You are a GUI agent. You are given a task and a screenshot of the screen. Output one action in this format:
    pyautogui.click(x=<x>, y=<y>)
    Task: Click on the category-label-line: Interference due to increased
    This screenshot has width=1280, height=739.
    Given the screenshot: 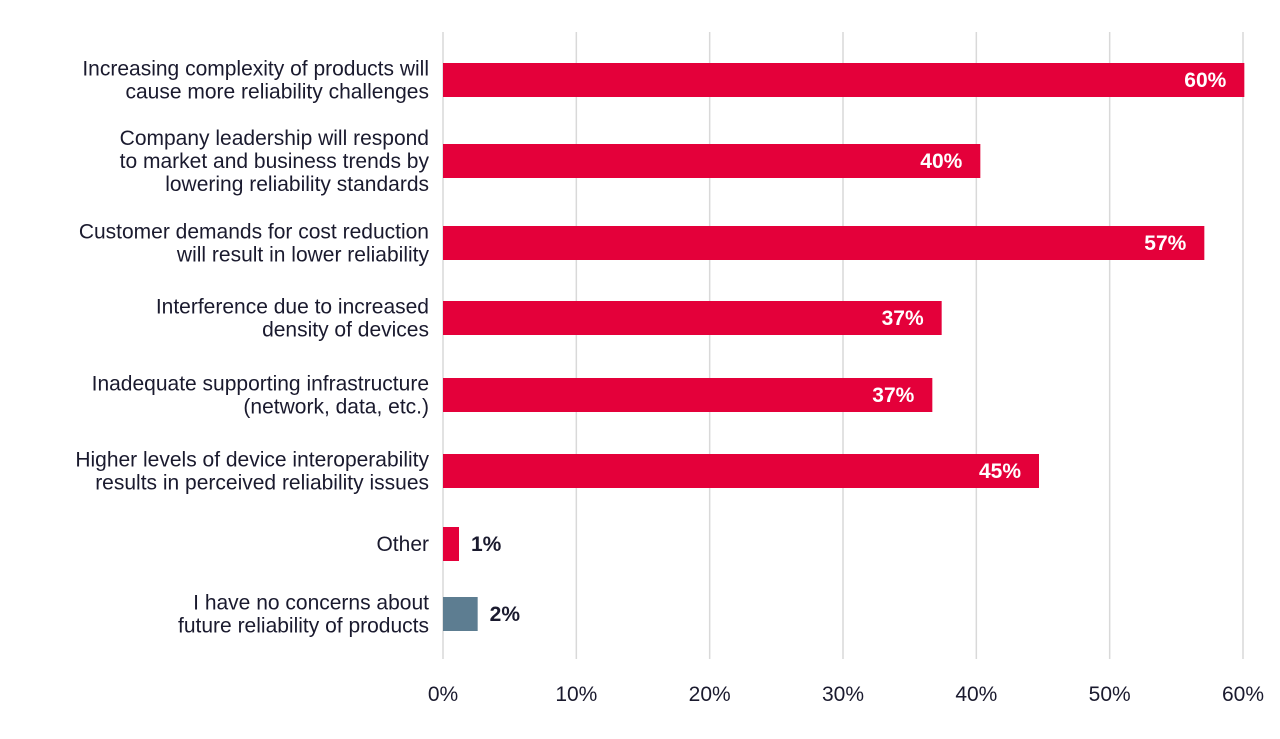 What is the action you would take?
    pyautogui.click(x=292, y=307)
    